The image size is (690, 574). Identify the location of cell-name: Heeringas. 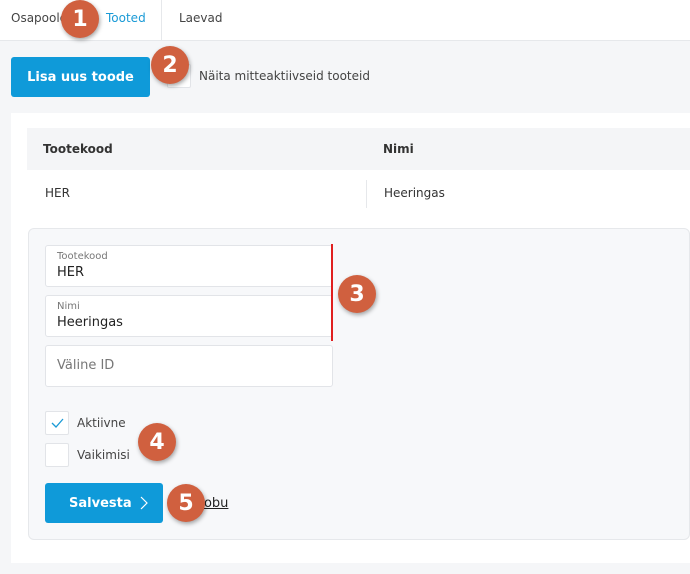
(414, 193).